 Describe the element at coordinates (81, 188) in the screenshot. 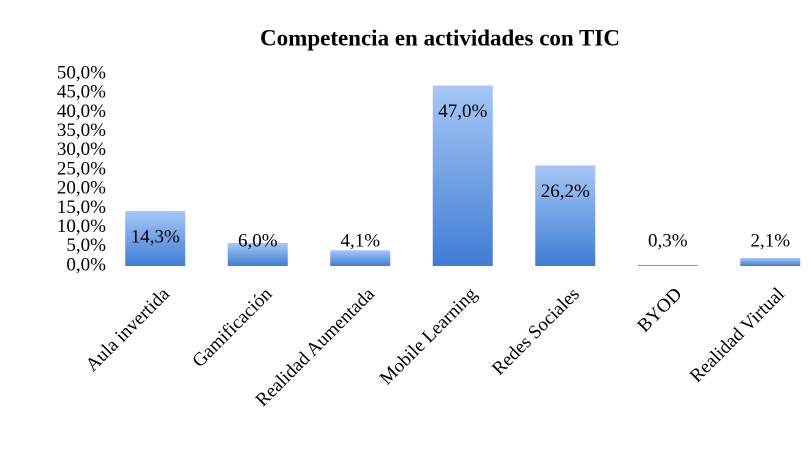

I see `y-tick-label: 20,0%` at that location.